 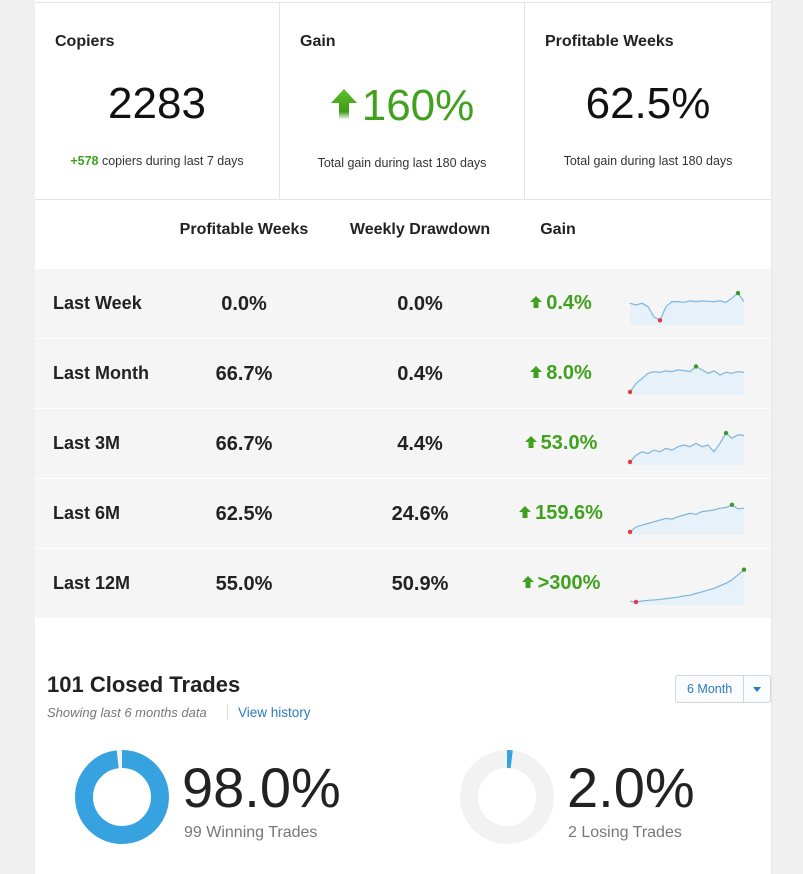 What do you see at coordinates (625, 832) in the screenshot?
I see `losing-label: 2 Losing Trades` at bounding box center [625, 832].